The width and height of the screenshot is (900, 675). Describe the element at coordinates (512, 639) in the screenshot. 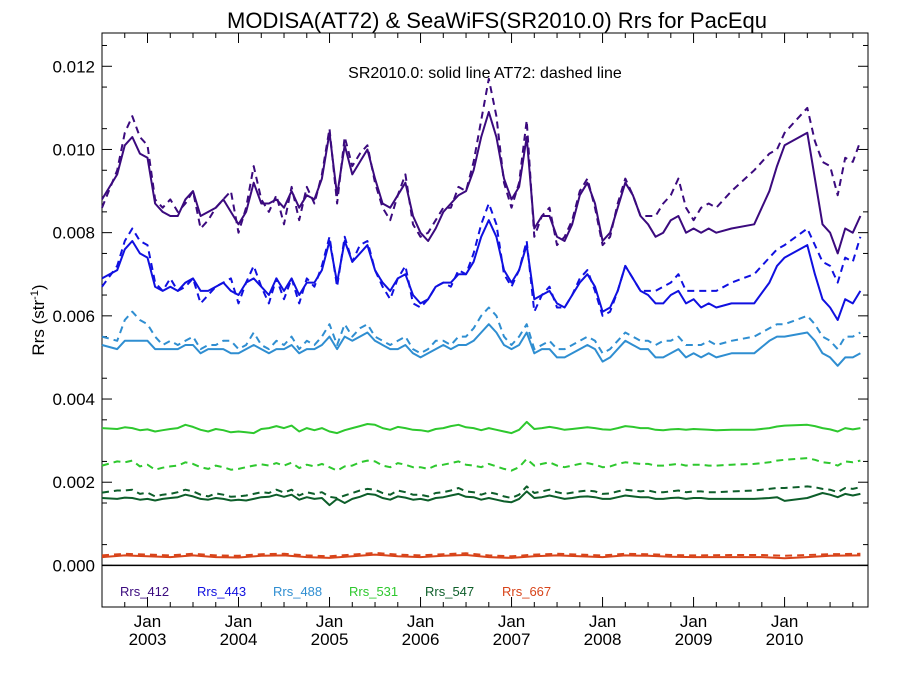

I see `x-tick-label-year: 2007` at that location.